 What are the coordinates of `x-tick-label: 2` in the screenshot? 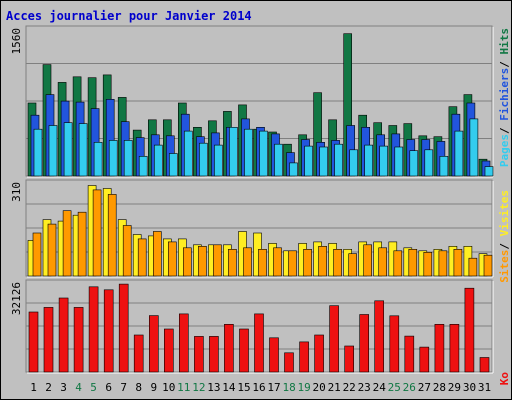 It's located at (48, 387).